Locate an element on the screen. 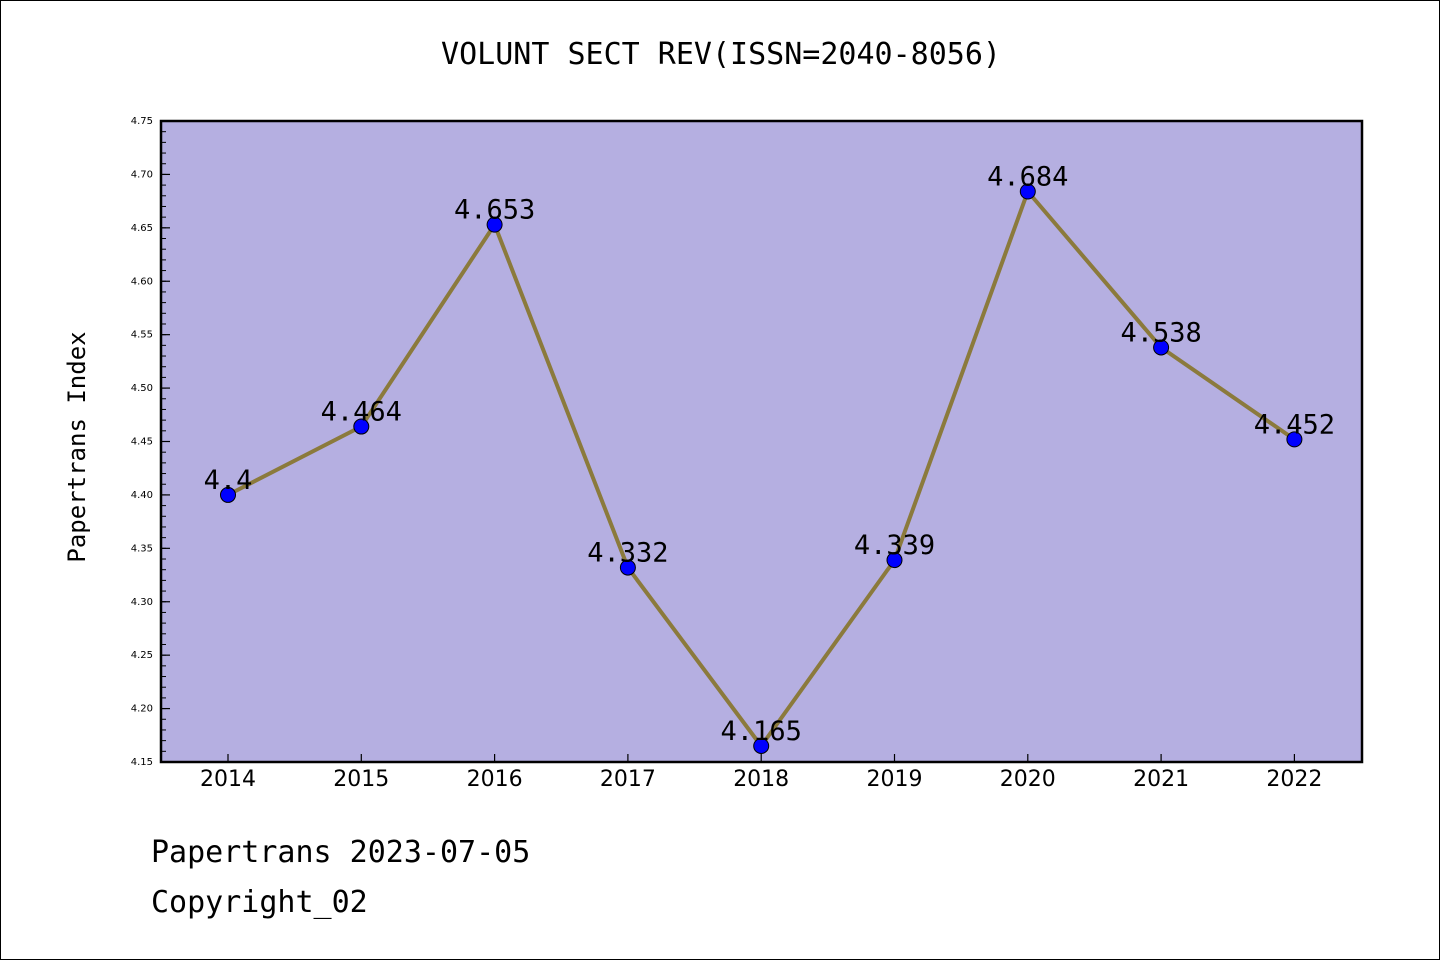 The image size is (1440, 960). y-tick-label: 4.20 is located at coordinates (142, 709).